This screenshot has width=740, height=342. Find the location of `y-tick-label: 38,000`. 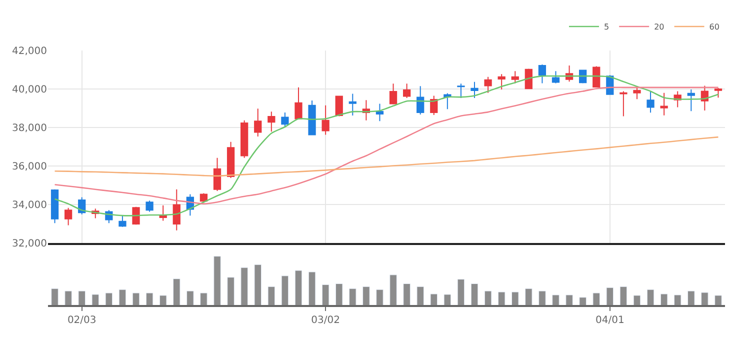

y-tick-label: 38,000 is located at coordinates (29, 128).